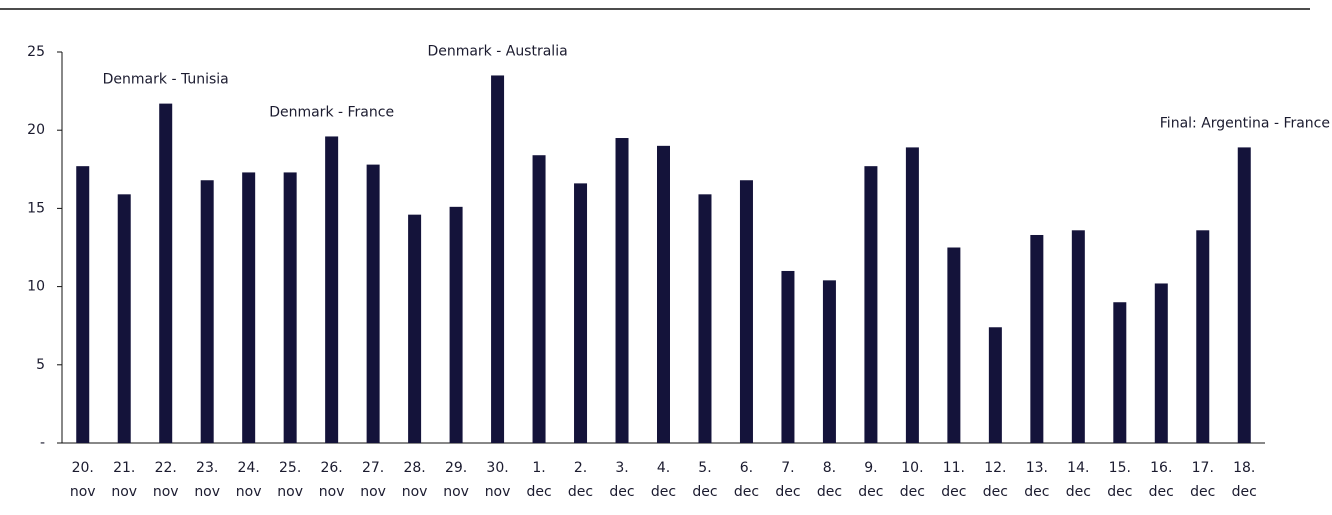  Describe the element at coordinates (165, 480) in the screenshot. I see `x-tick-label: 22. nov` at that location.